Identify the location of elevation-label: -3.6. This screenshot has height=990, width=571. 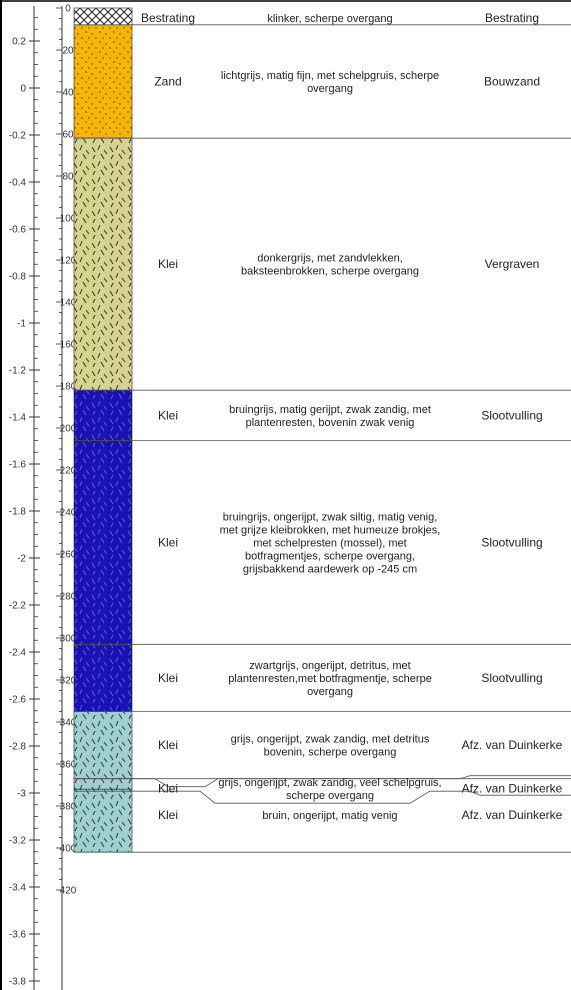
(18, 935).